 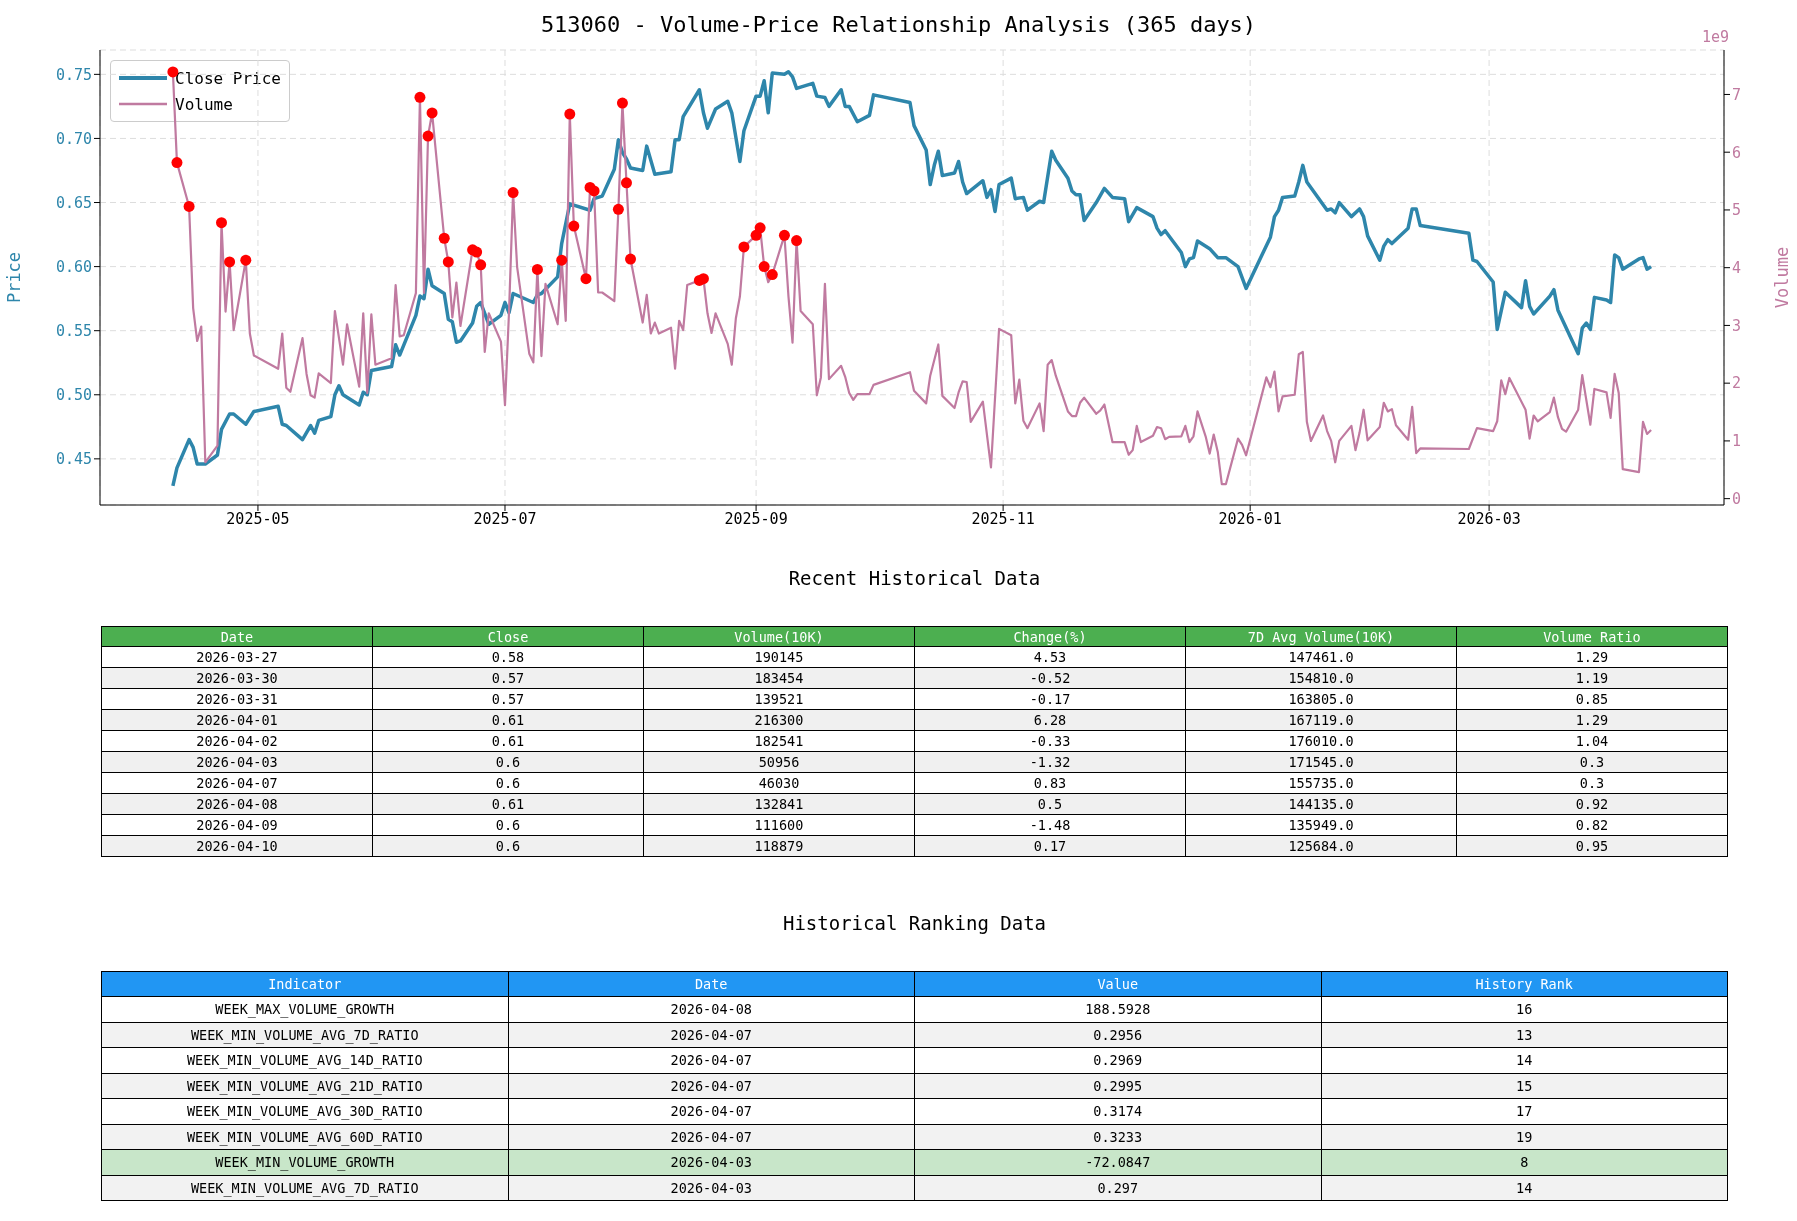 What do you see at coordinates (305, 1009) in the screenshot?
I see `text: WEEK_MAX_VOLUME_GROWTH` at bounding box center [305, 1009].